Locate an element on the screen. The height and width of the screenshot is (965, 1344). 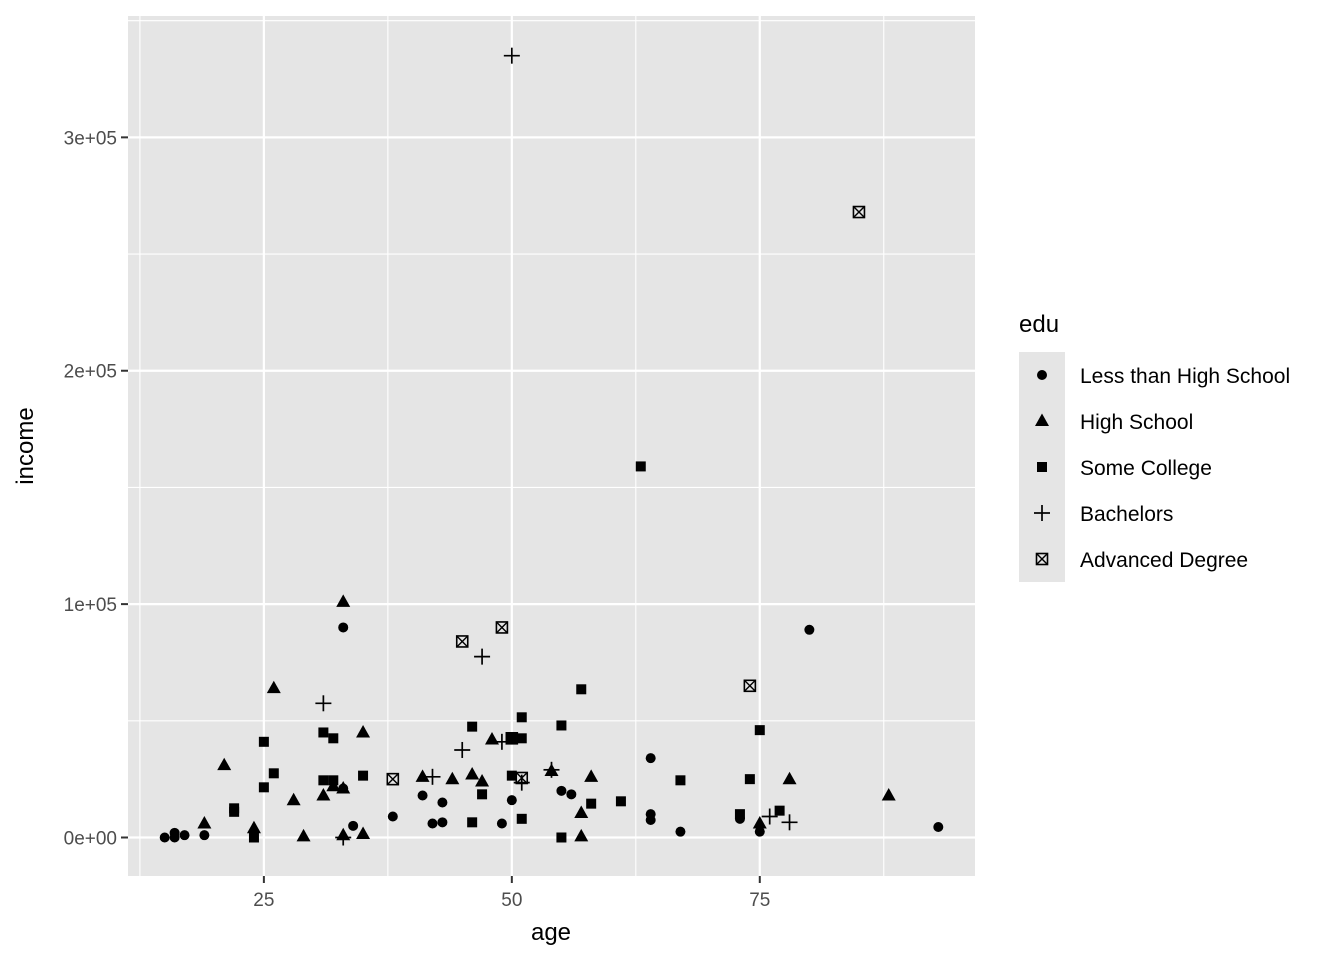
legend-key-circle-icon is located at coordinates (1042, 375).